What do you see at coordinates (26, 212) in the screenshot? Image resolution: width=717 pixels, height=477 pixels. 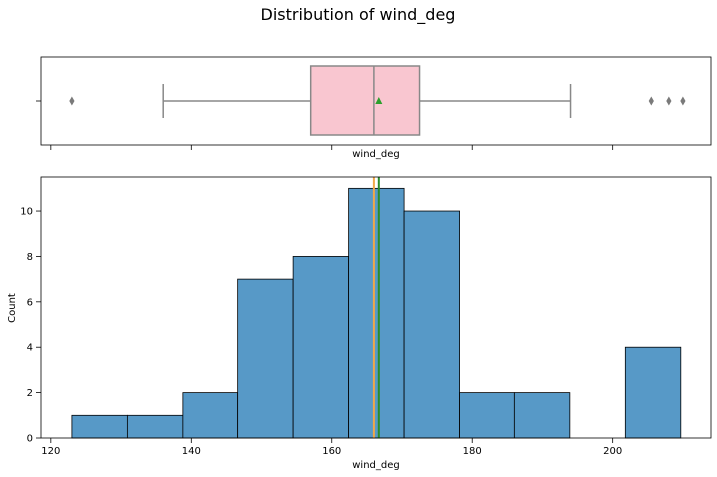 I see `histogram-y-tick-label: 10` at bounding box center [26, 212].